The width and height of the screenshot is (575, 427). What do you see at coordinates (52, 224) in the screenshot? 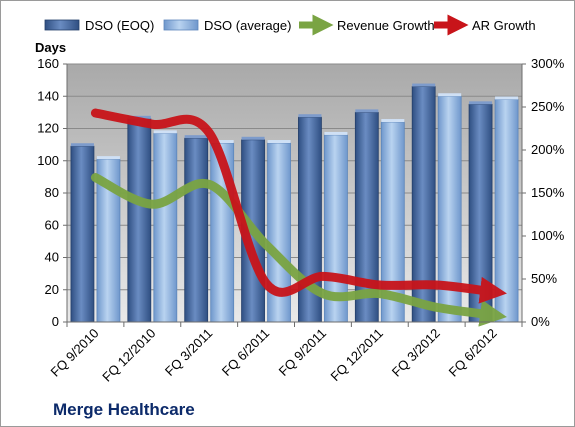
I see `y-tick-label: 60` at bounding box center [52, 224].